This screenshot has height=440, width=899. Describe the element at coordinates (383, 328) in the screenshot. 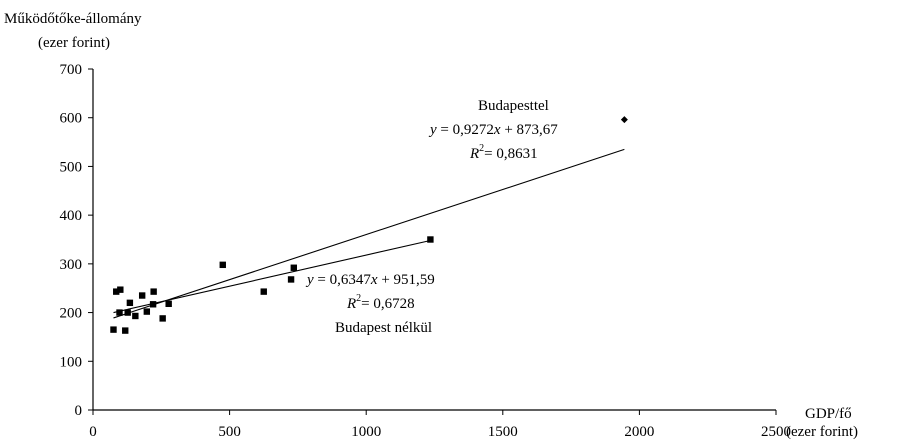

I see `annotation-nelkul-name: Budapest nélkül` at that location.